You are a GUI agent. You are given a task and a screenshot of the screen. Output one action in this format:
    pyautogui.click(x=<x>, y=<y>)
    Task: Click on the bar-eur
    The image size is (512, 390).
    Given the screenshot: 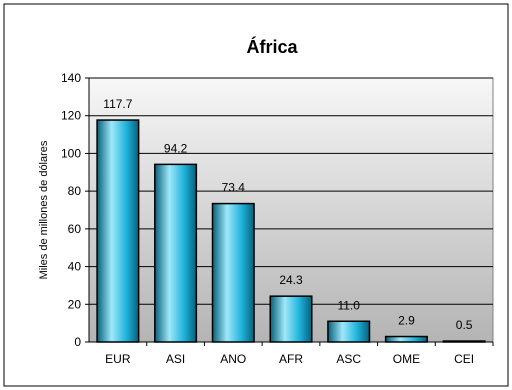 What is the action you would take?
    pyautogui.click(x=118, y=231)
    